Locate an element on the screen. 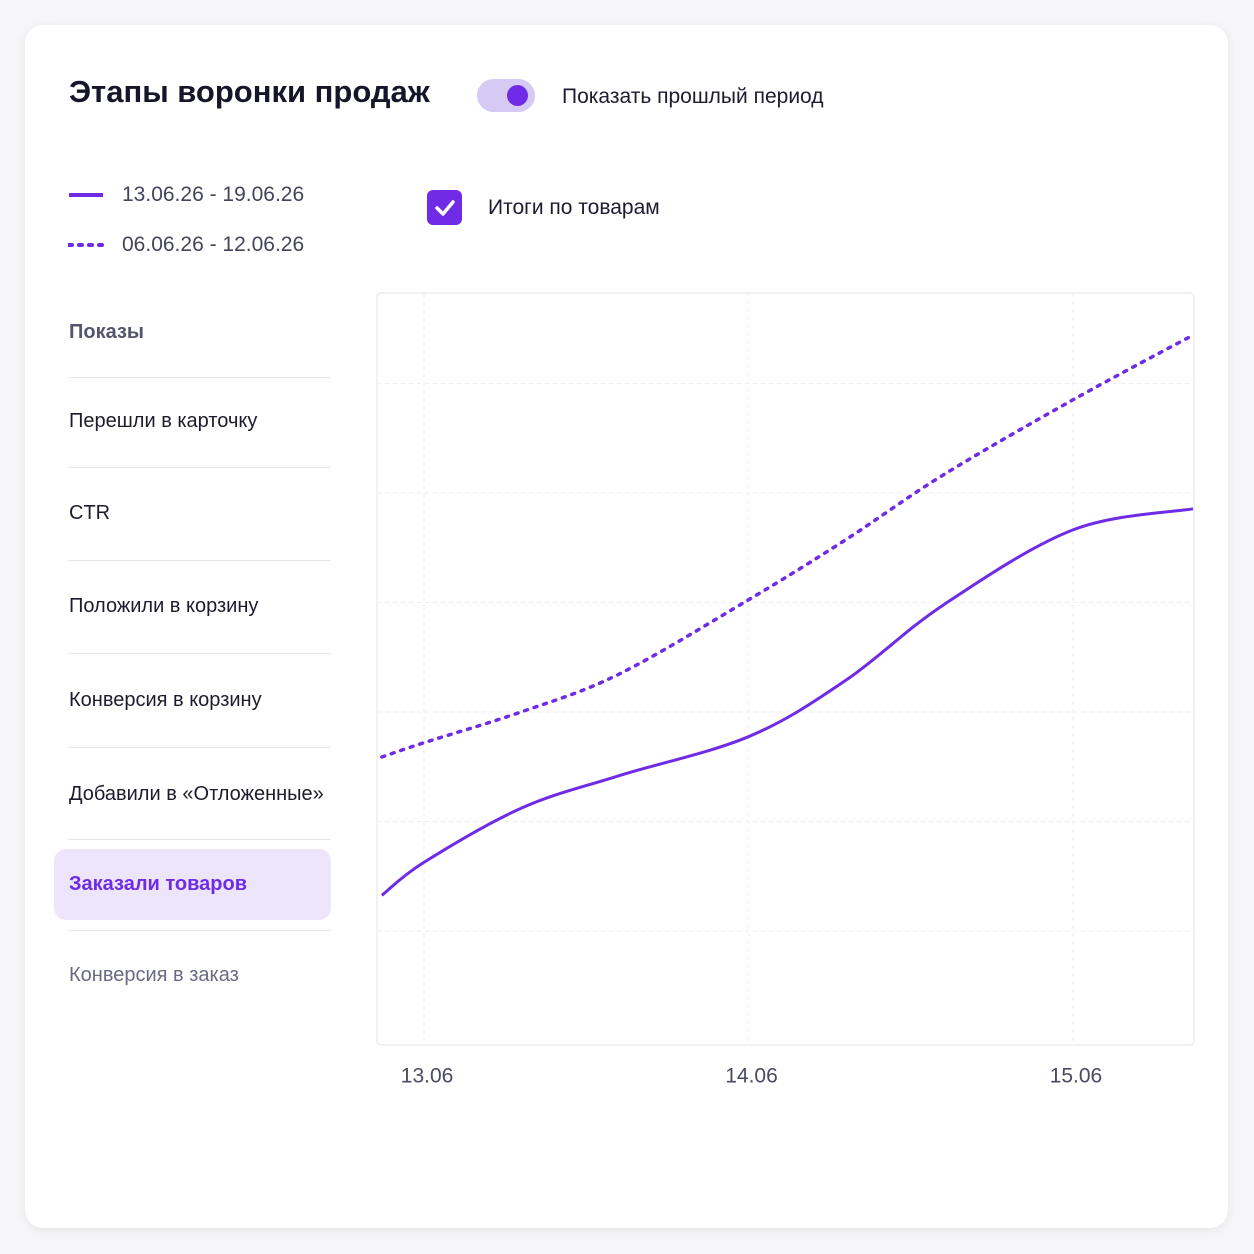 The width and height of the screenshot is (1254, 1254). metric-item: Перешли в карточку is located at coordinates (163, 421).